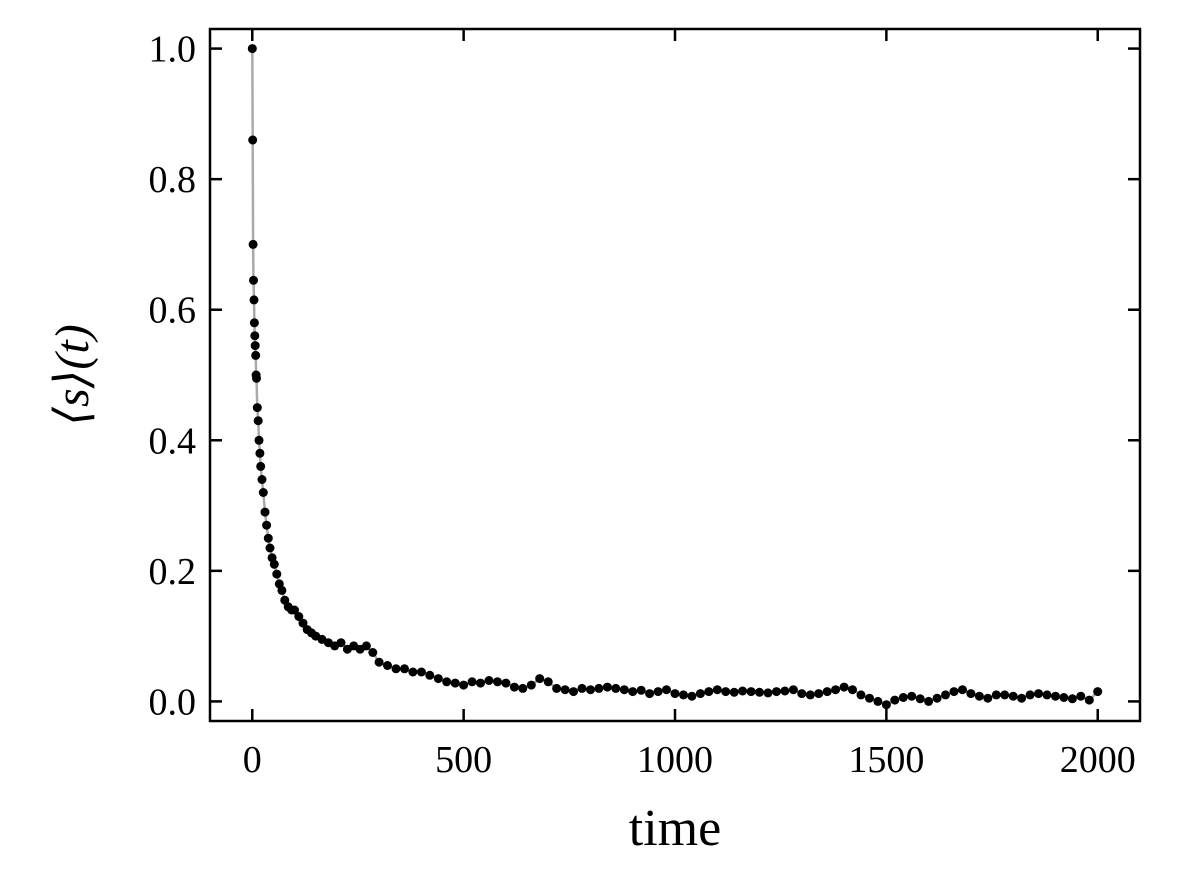 Image resolution: width=1178 pixels, height=890 pixels. I want to click on x-tick-label: 500, so click(463, 760).